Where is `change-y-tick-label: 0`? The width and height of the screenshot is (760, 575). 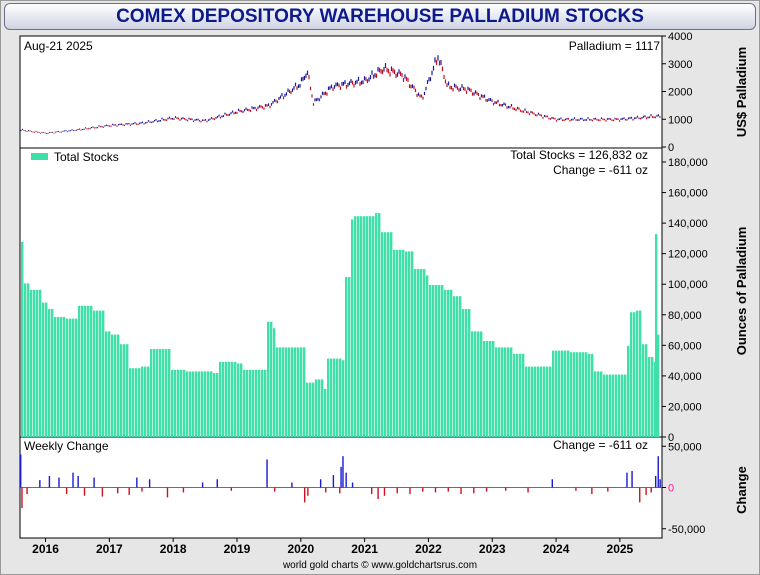
change-y-tick-label: 0 is located at coordinates (671, 489).